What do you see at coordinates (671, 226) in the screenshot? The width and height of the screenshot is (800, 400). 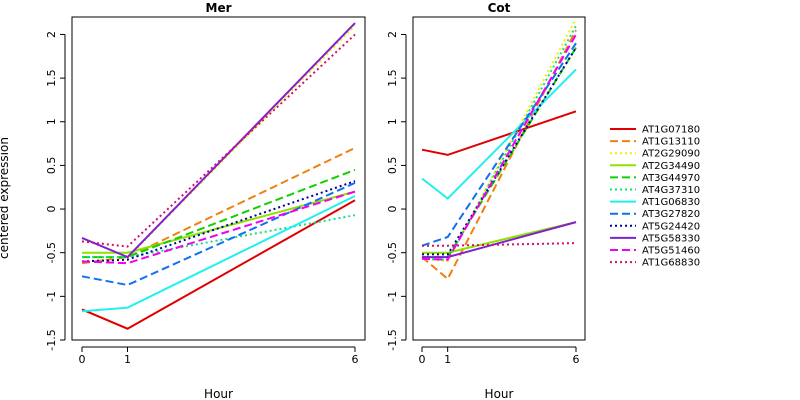 I see `legend-label: AT5G24420` at bounding box center [671, 226].